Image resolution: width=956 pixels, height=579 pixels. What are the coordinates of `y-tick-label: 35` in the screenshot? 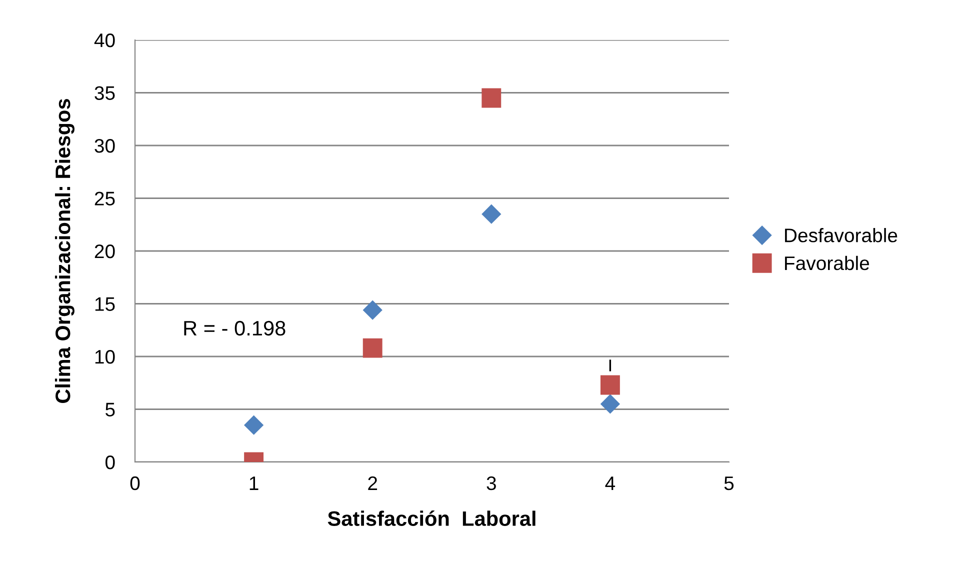 It's located at (104, 93).